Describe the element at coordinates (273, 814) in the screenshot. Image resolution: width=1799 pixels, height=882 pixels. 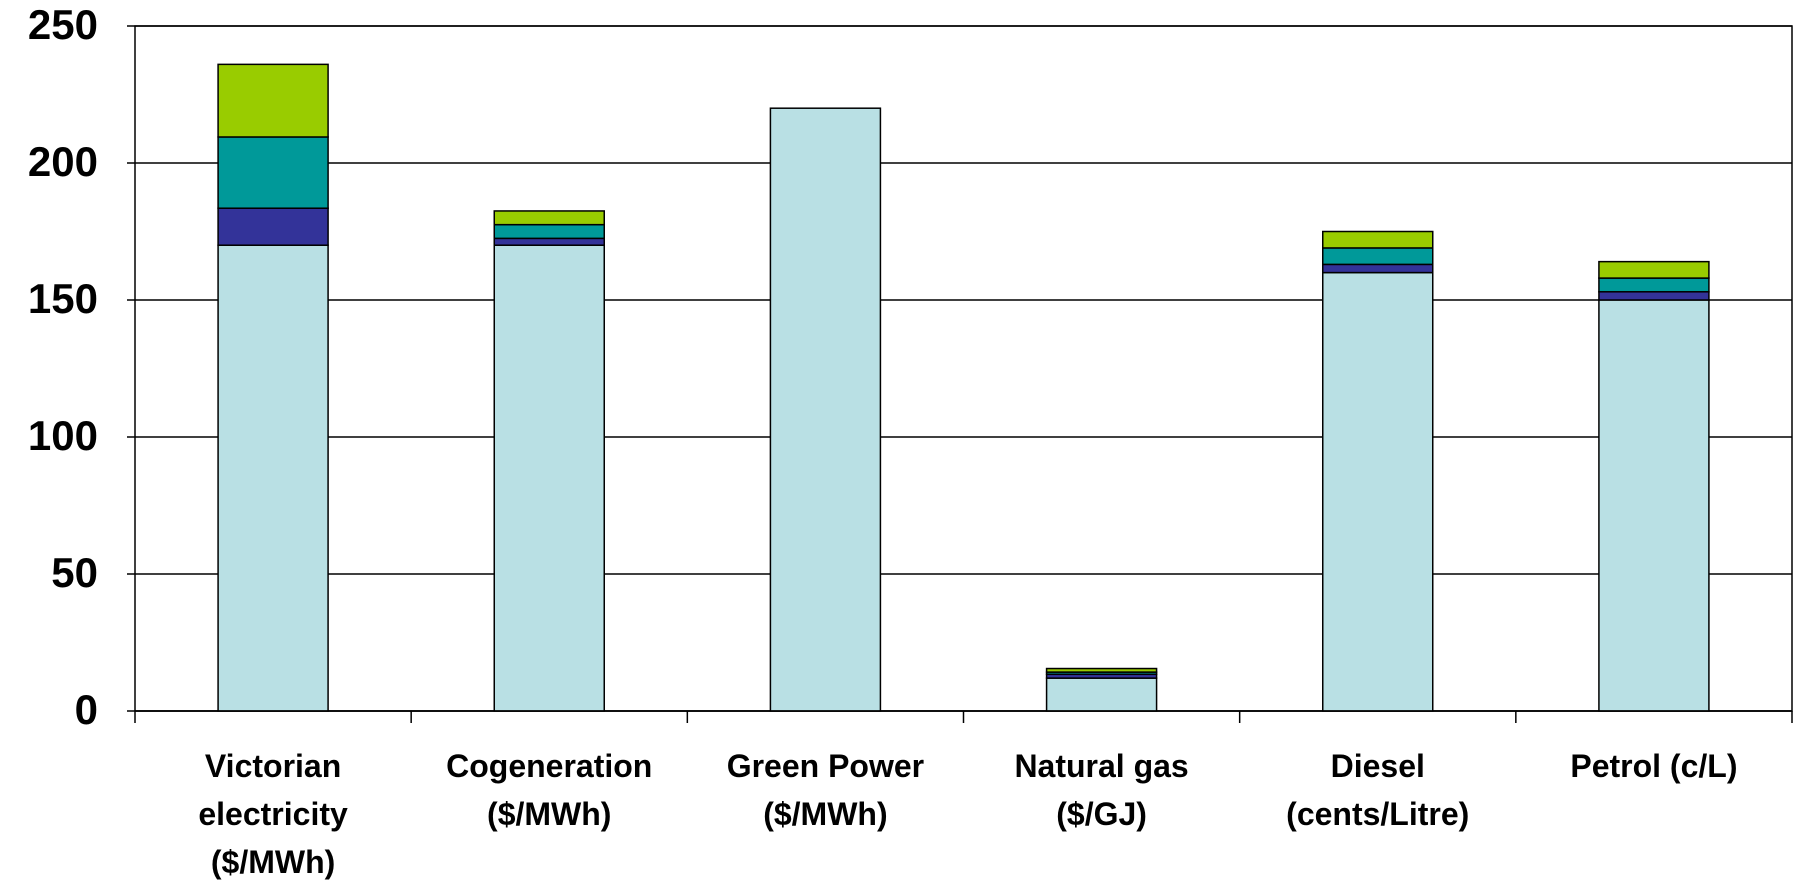
I see `x-tick-label: Victorian electricity ($/MWh)` at that location.